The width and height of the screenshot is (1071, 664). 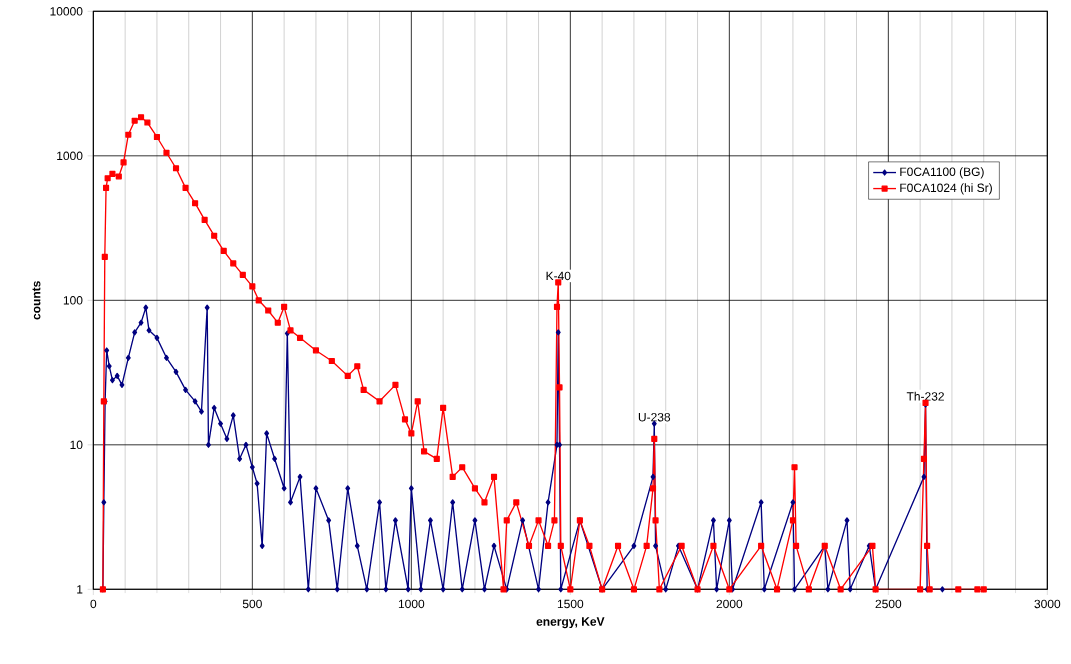 I want to click on x-tick-label: 3000, so click(x=1047, y=604).